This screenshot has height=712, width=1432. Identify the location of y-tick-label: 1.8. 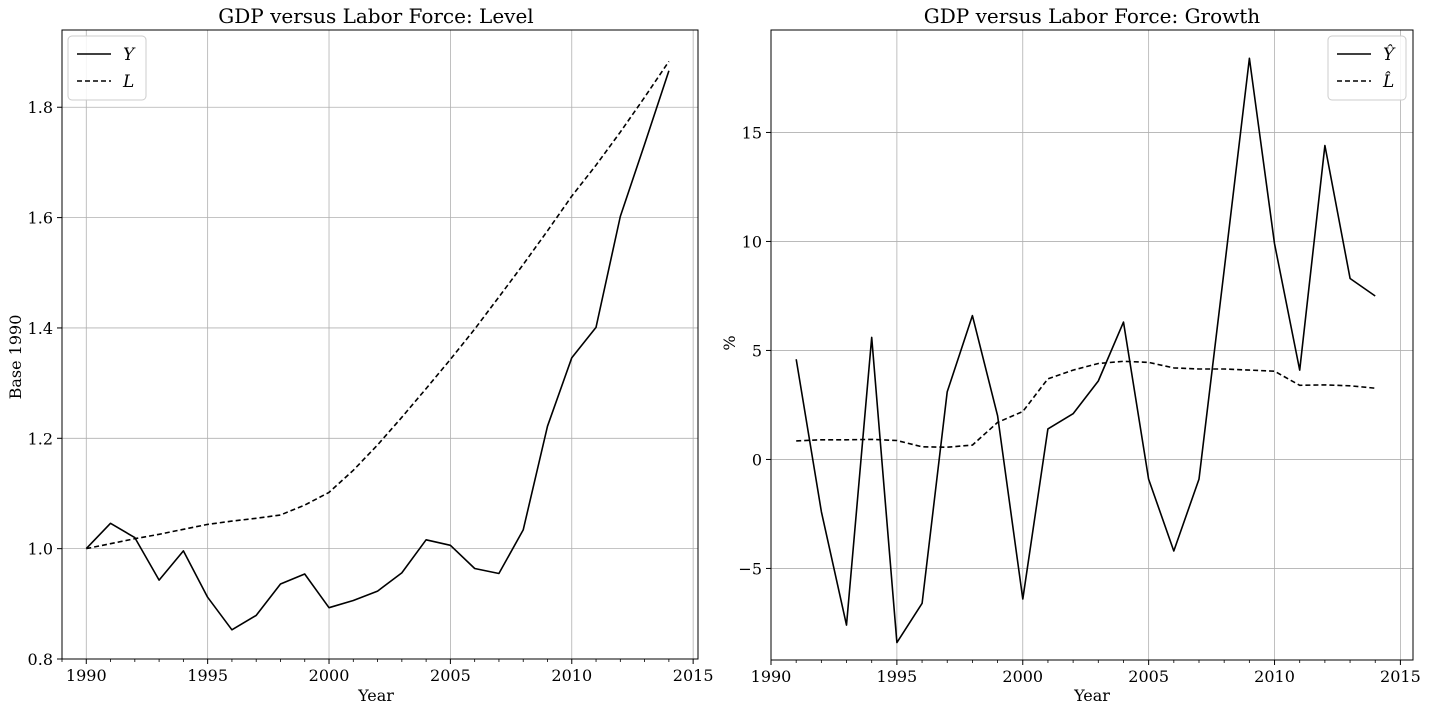
(40, 107).